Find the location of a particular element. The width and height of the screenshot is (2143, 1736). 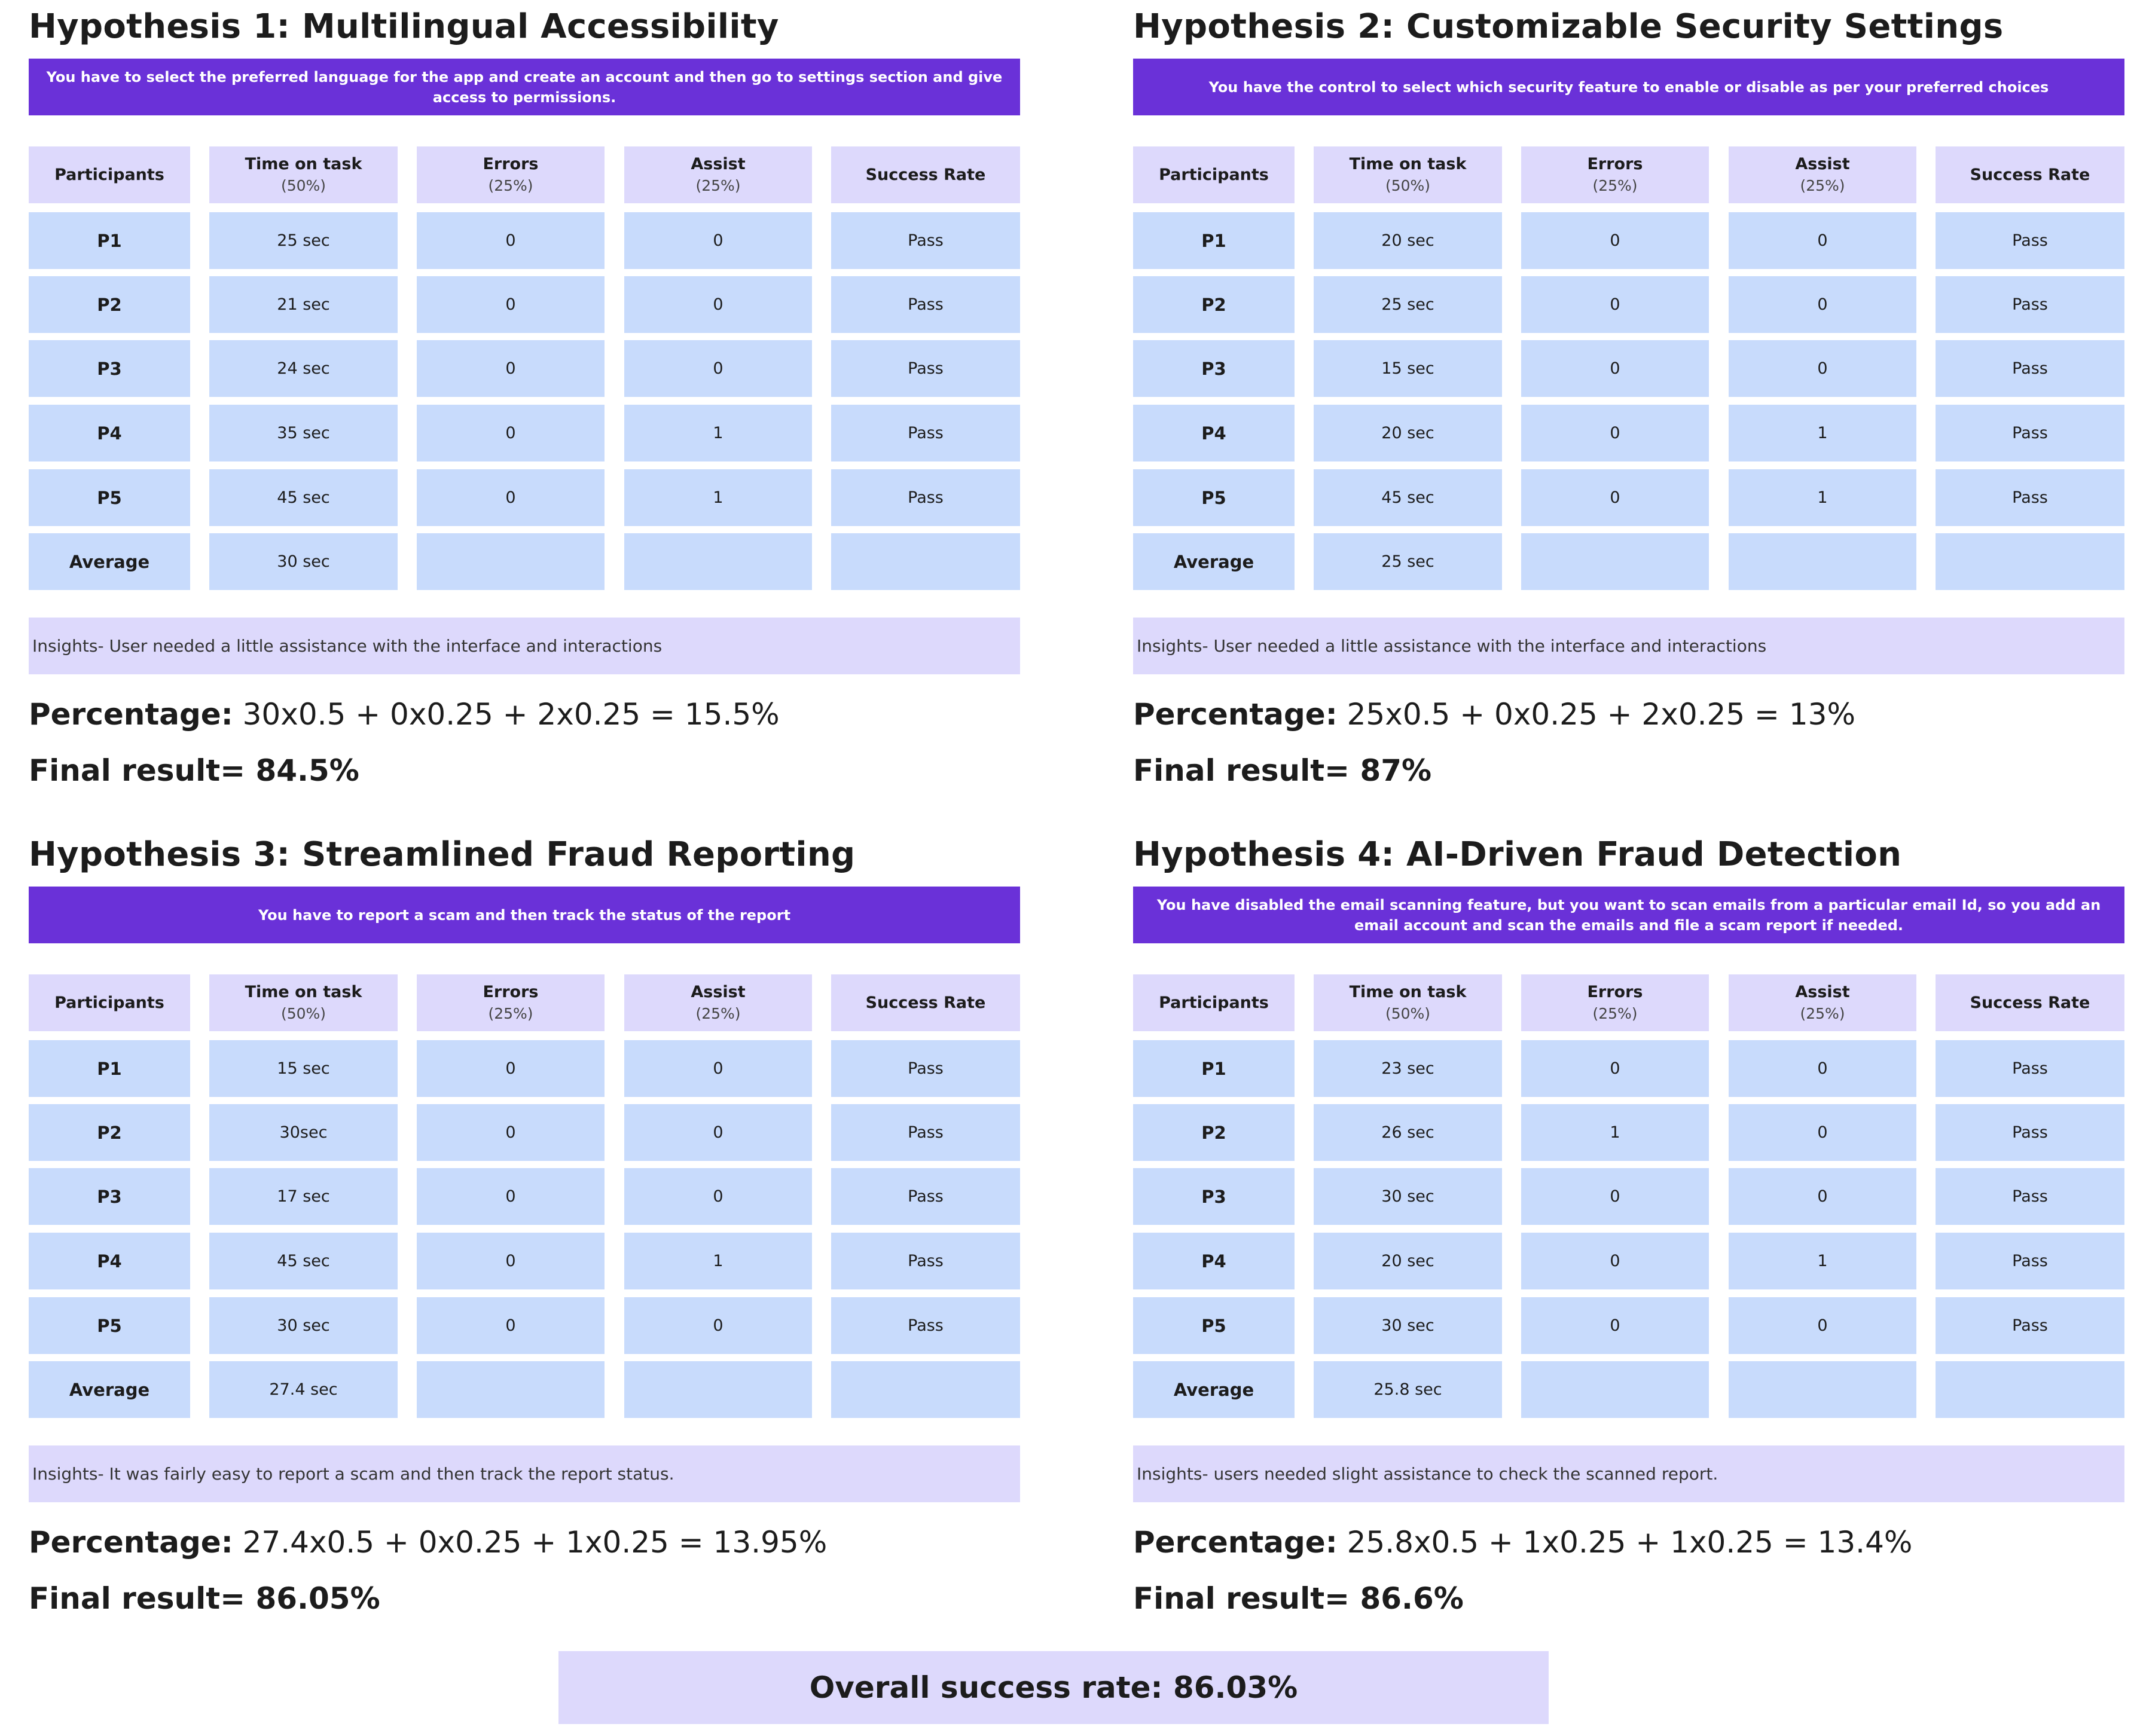

table-cell: 23 sec is located at coordinates (1408, 1069).